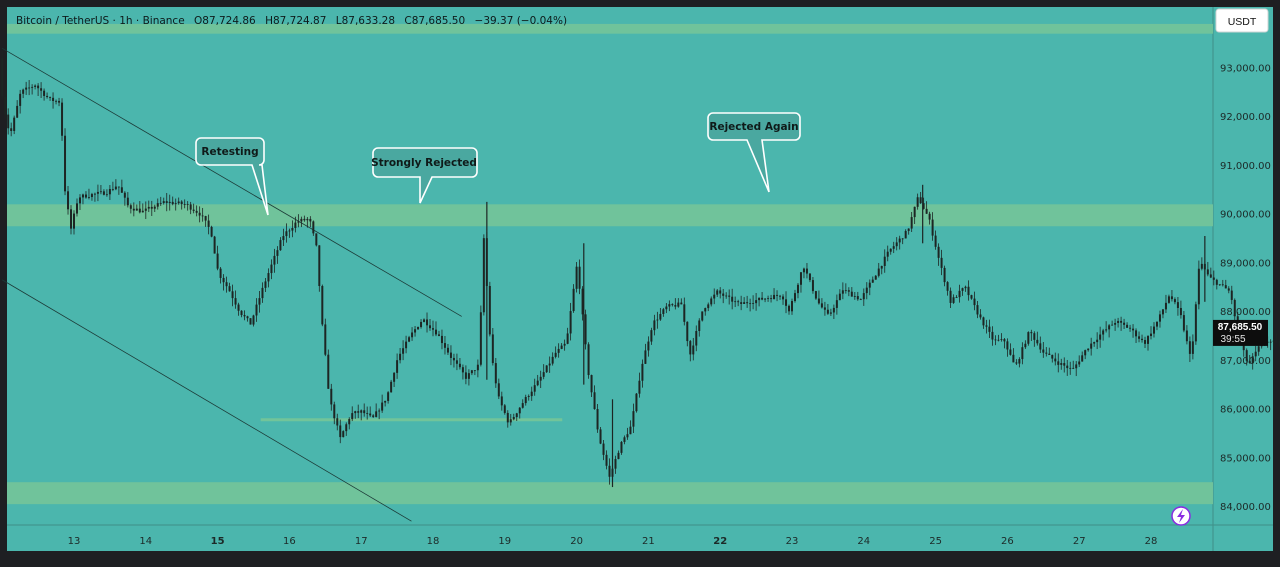 The width and height of the screenshot is (1280, 567). I want to click on time-axis, so click(640, 538).